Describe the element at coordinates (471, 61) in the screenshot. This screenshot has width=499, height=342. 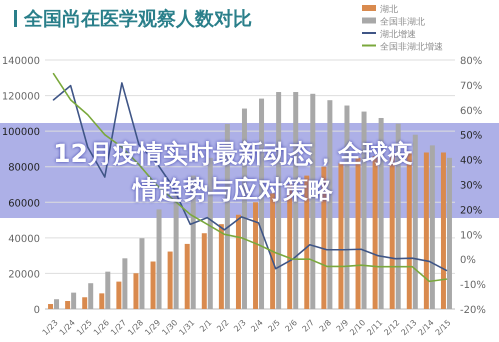
I see `y2-tick-label: 80%` at that location.